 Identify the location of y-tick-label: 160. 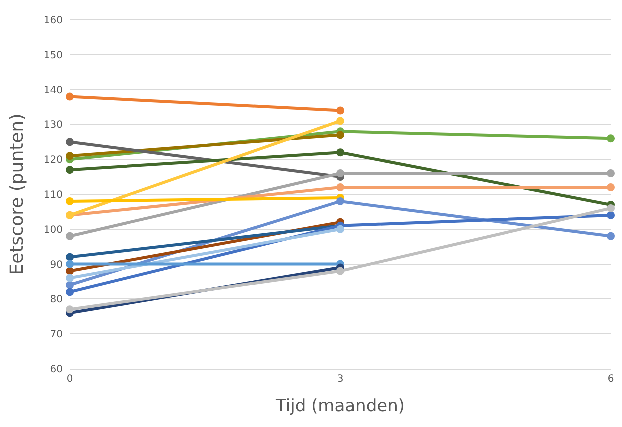
(53, 21).